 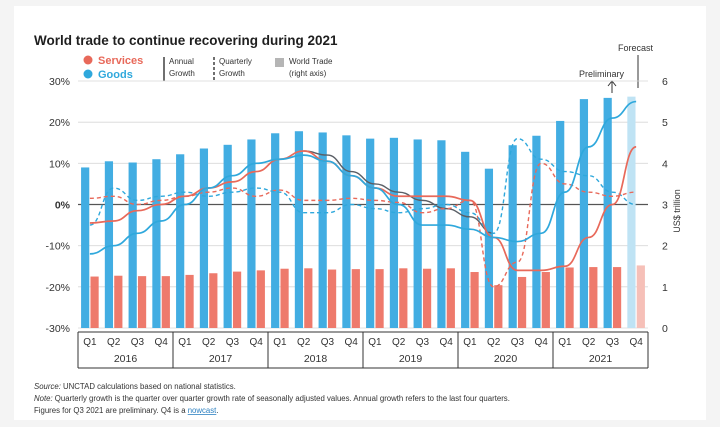 What do you see at coordinates (411, 359) in the screenshot?
I see `year-label: 2019` at bounding box center [411, 359].